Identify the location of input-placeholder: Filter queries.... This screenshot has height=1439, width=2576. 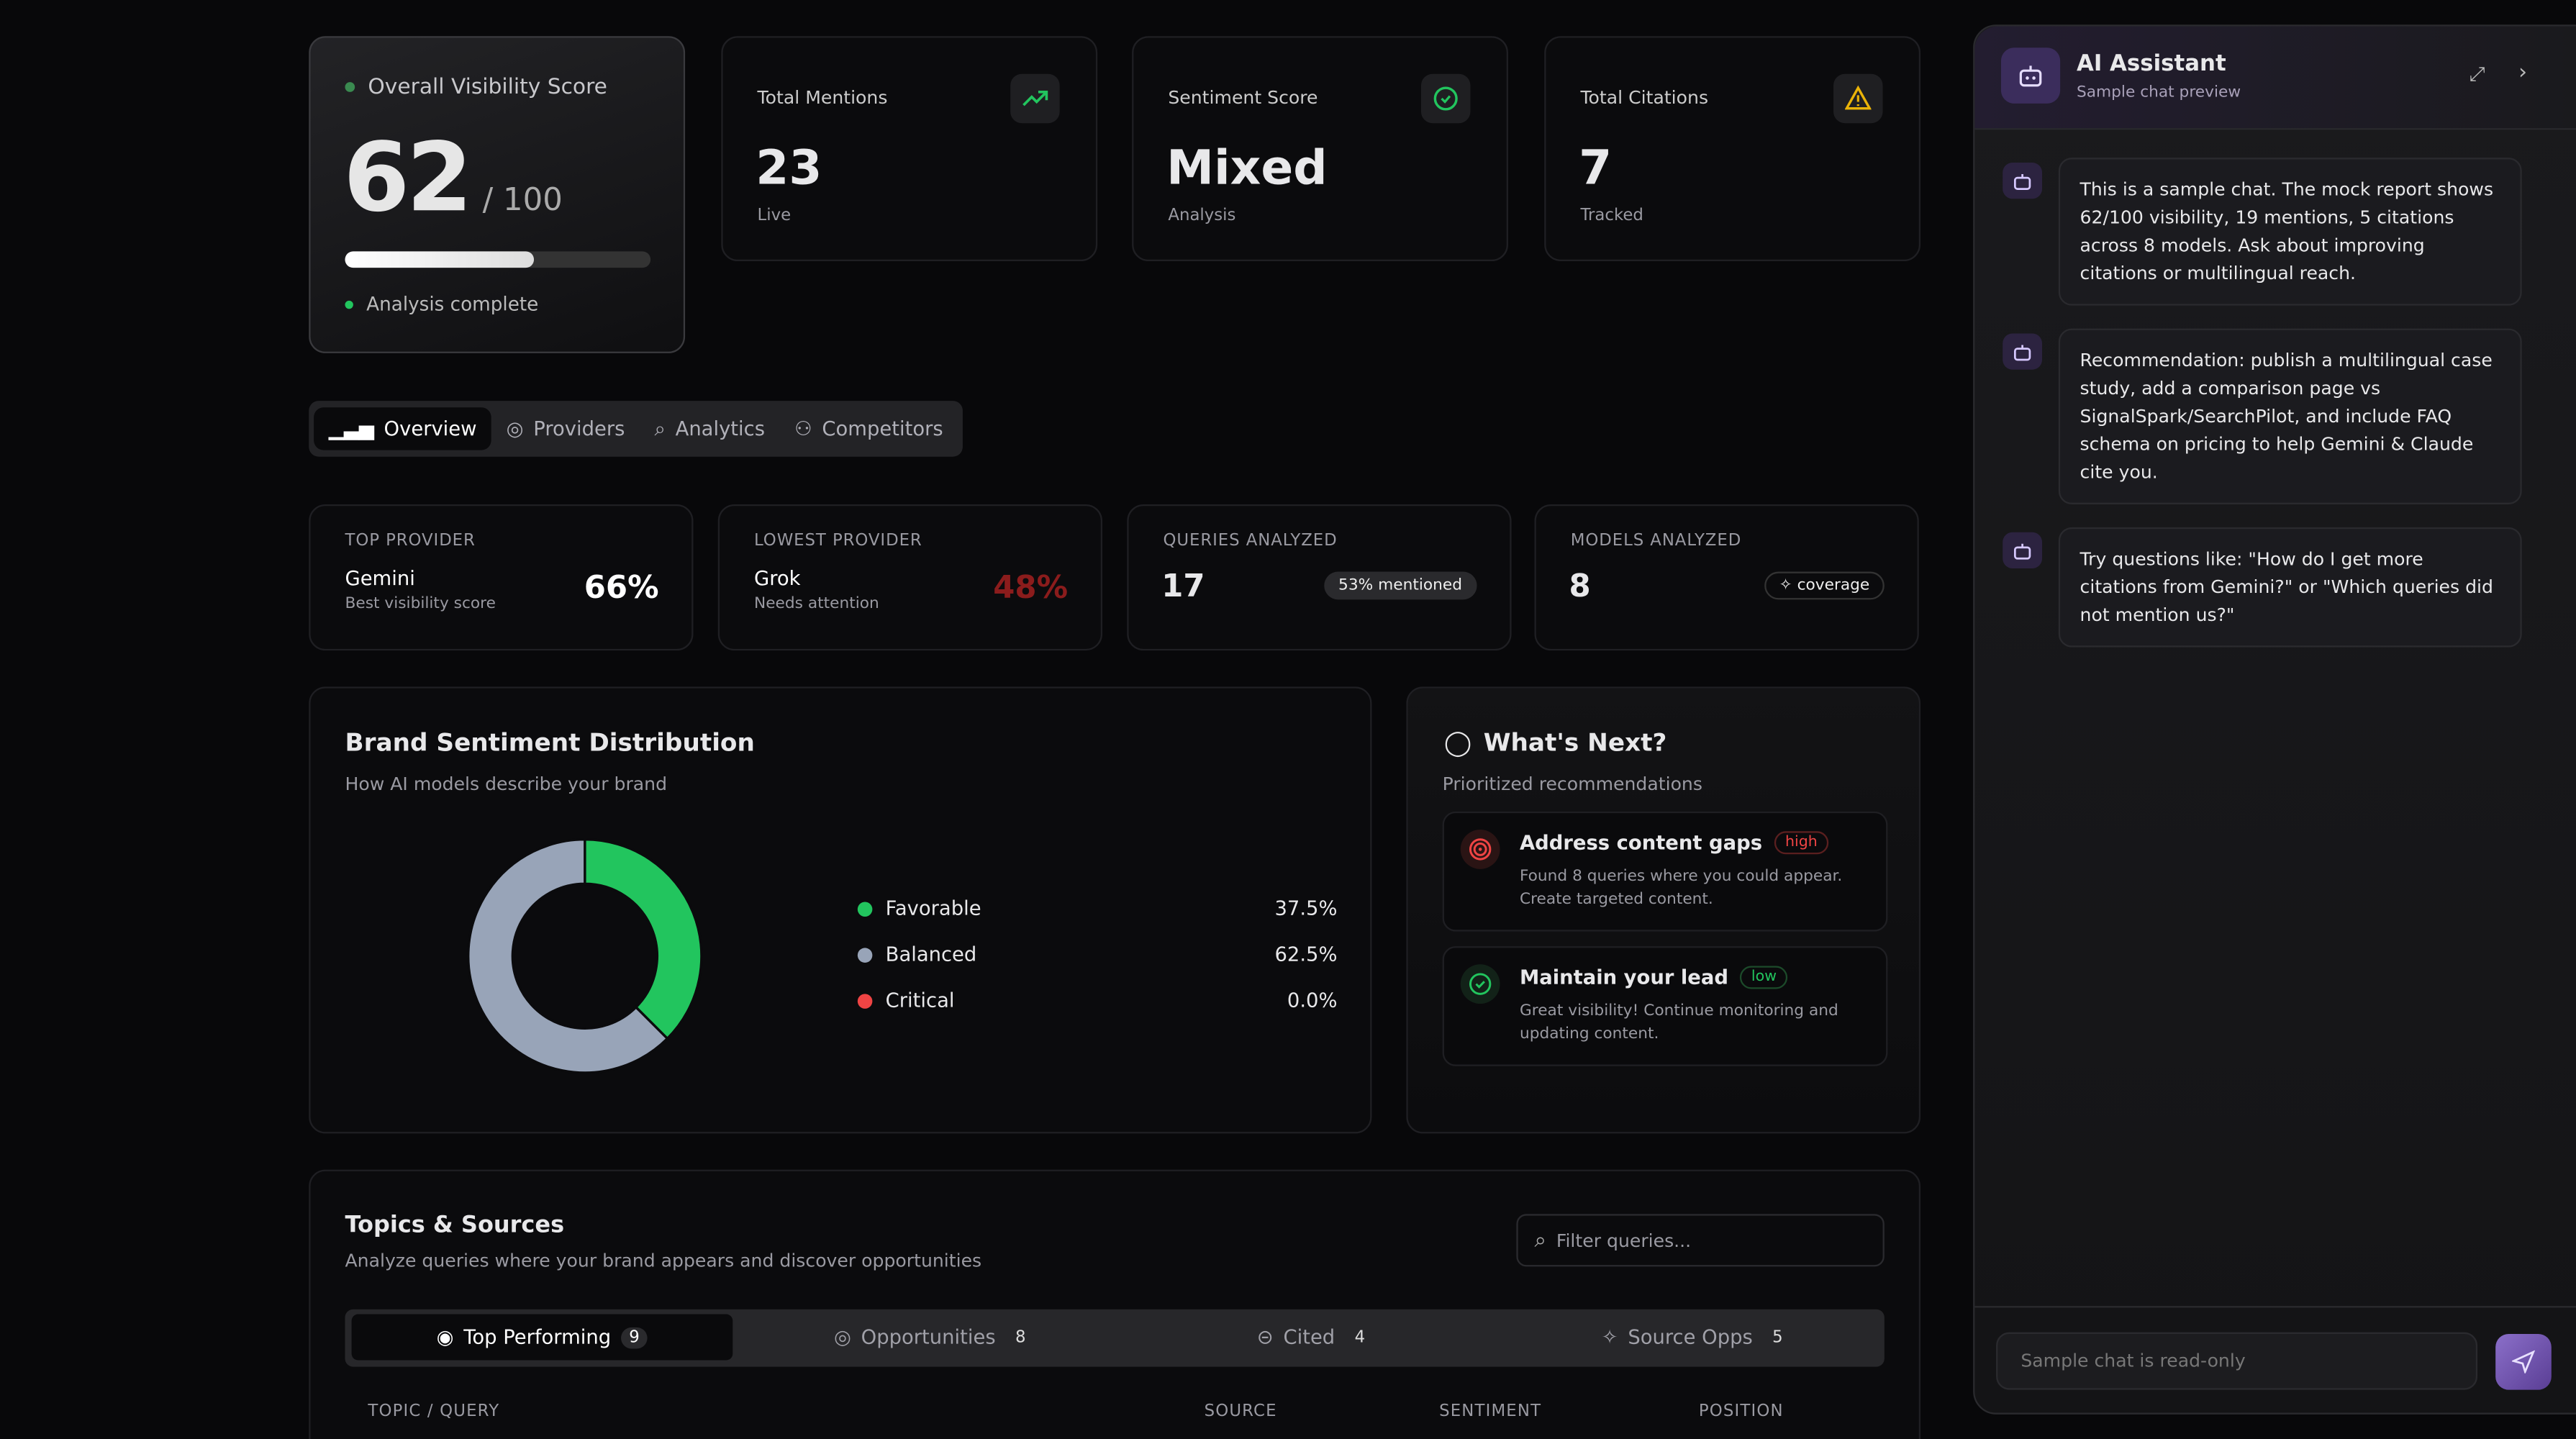
(1624, 1240).